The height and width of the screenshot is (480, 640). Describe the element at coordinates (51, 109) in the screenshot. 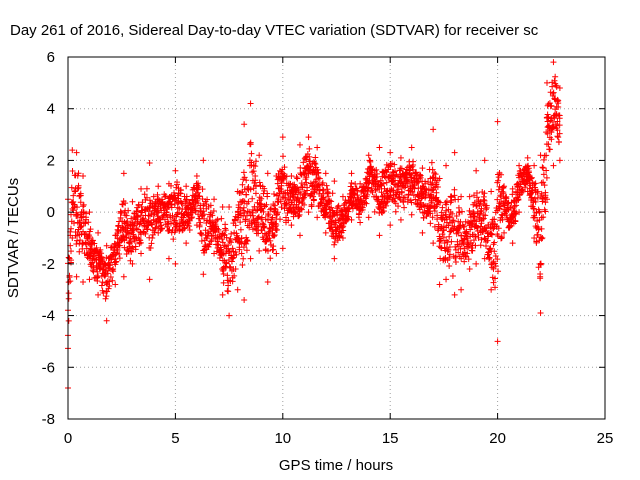

I see `y-tick-label: 4` at that location.